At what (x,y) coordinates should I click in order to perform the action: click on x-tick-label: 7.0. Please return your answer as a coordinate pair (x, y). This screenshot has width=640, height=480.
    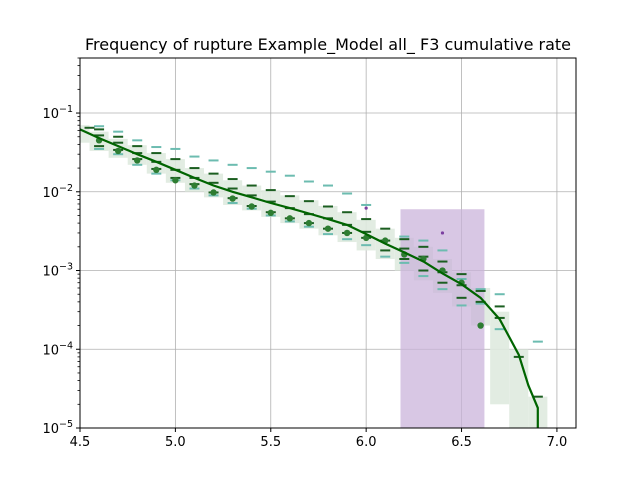
    Looking at the image, I should click on (557, 442).